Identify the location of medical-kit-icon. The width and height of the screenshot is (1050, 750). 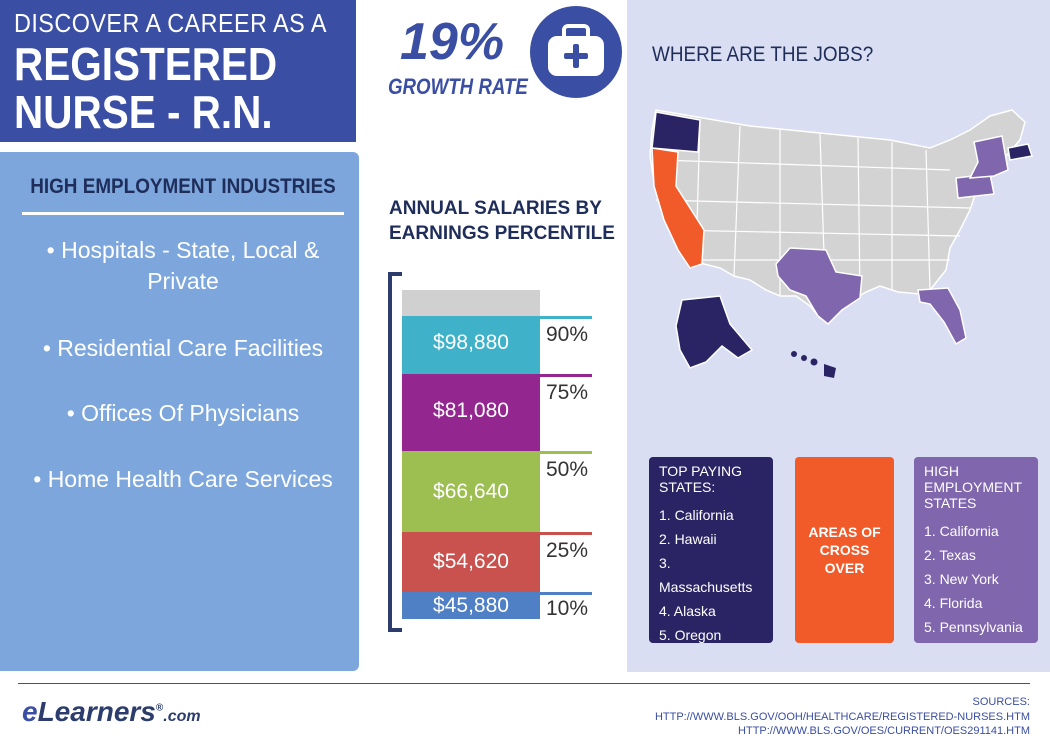
(576, 52).